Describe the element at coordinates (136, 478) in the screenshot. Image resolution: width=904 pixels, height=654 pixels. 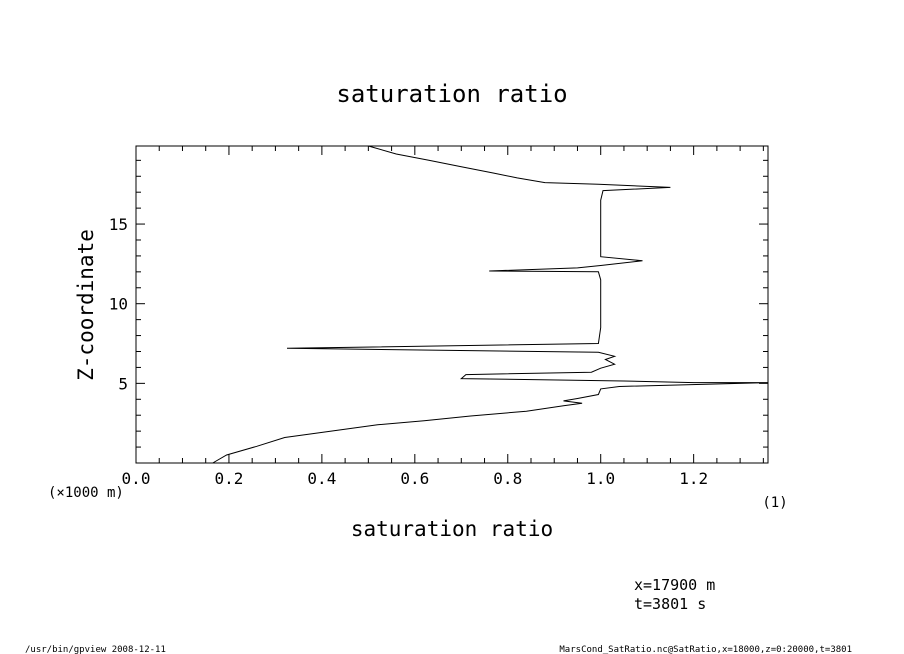
I see `x-tick-label: 0.0` at that location.